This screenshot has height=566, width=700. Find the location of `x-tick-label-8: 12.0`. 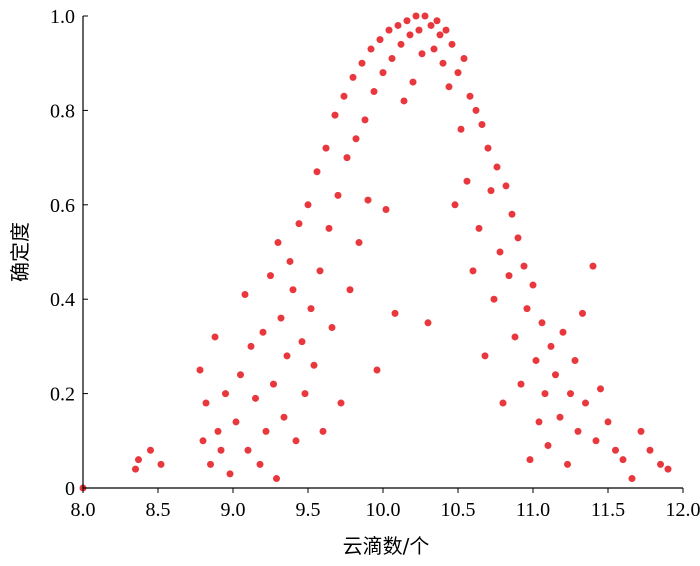

x-tick-label-8: 12.0 is located at coordinates (683, 510).